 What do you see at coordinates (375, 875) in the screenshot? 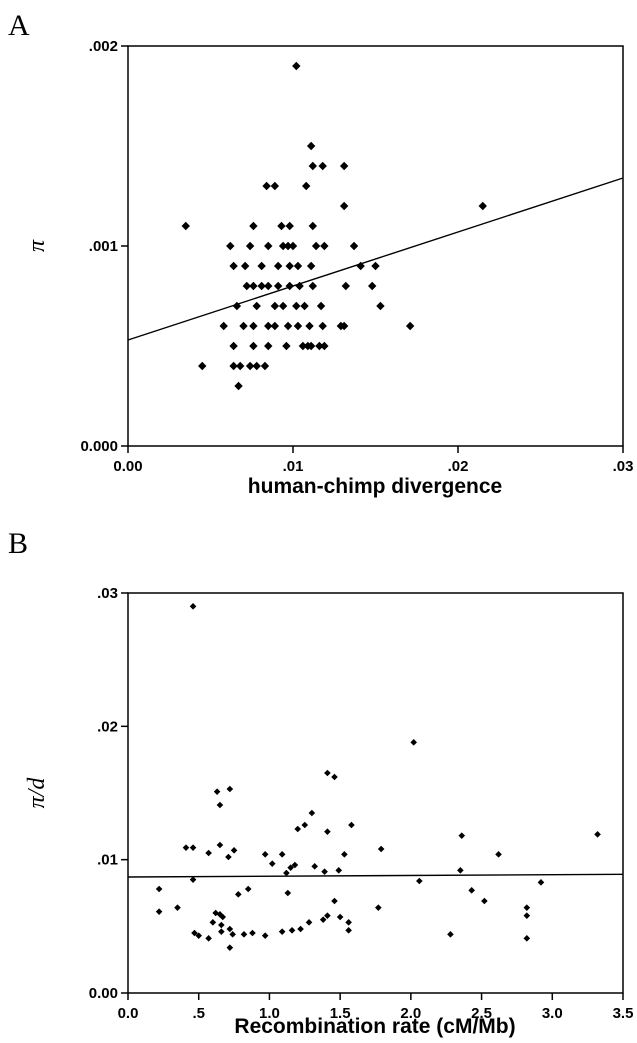
I see `fit-line-b` at bounding box center [375, 875].